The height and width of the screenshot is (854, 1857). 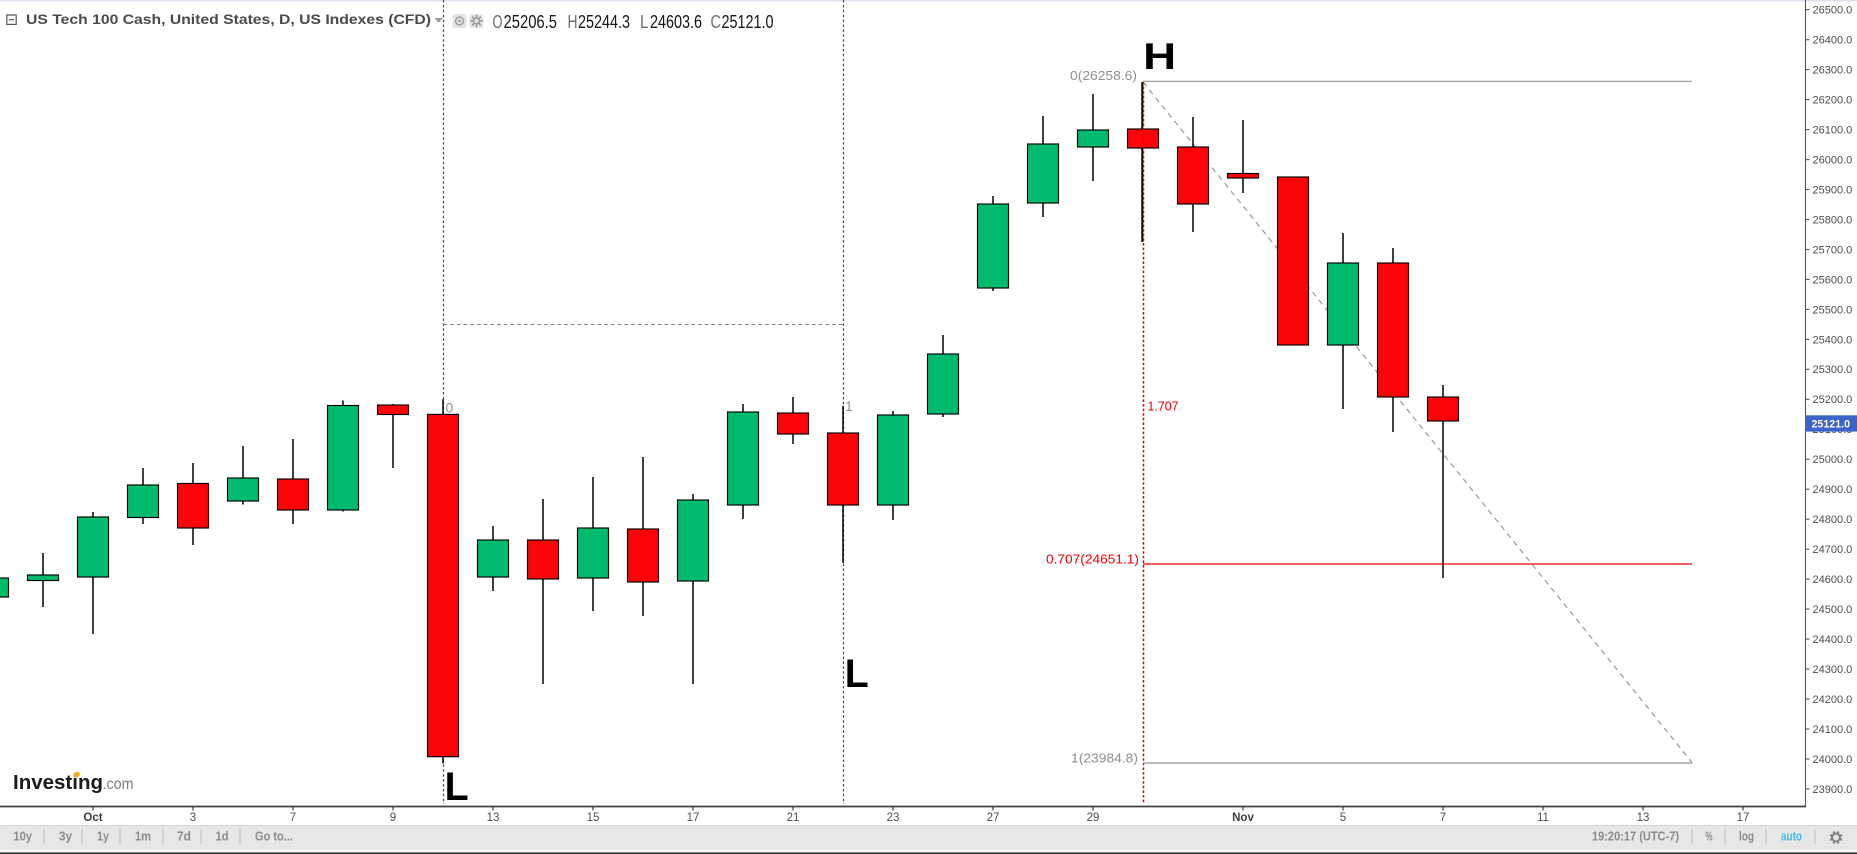 What do you see at coordinates (1833, 760) in the screenshot?
I see `svg-text: 24000.0` at bounding box center [1833, 760].